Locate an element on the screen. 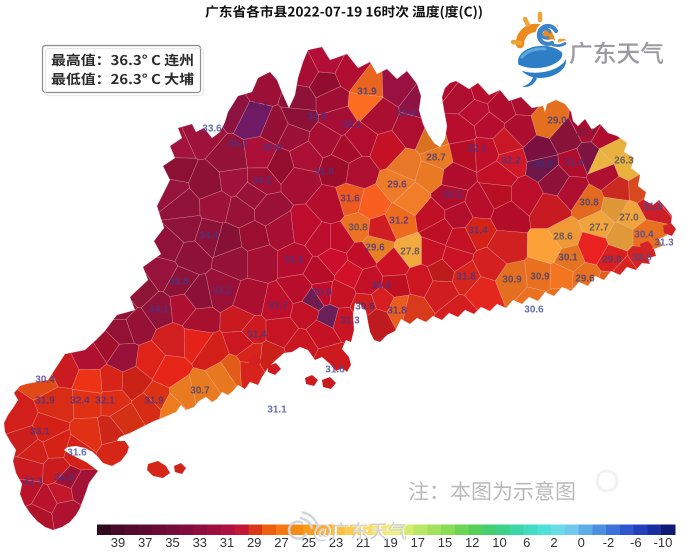 The width and height of the screenshot is (690, 552). svg-text: 26.3 is located at coordinates (624, 161).